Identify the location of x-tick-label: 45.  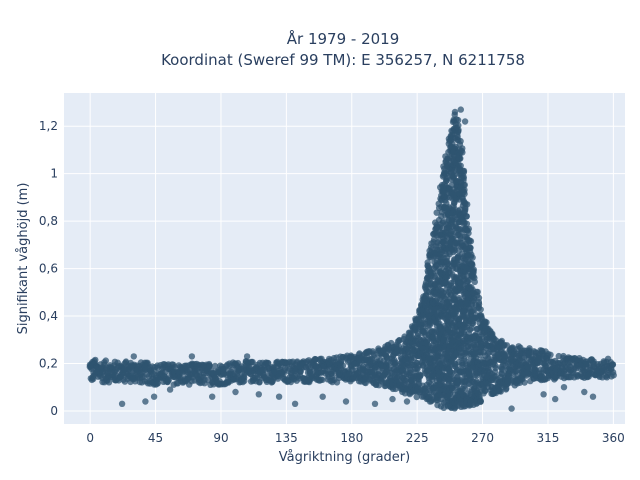
(155, 438).